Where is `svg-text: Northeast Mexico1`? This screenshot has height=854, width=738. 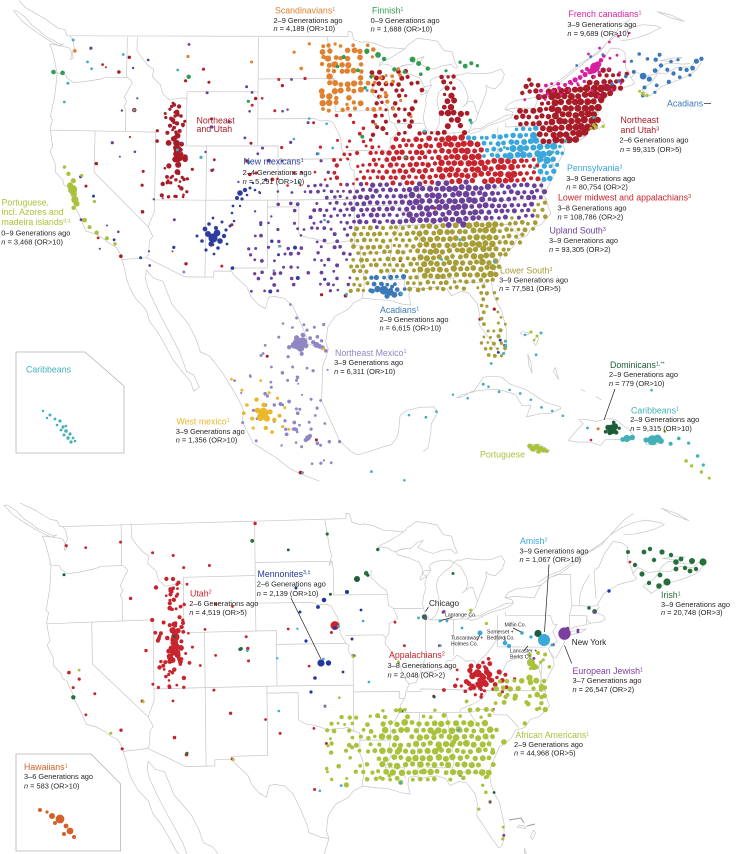 svg-text: Northeast Mexico1 is located at coordinates (370, 353).